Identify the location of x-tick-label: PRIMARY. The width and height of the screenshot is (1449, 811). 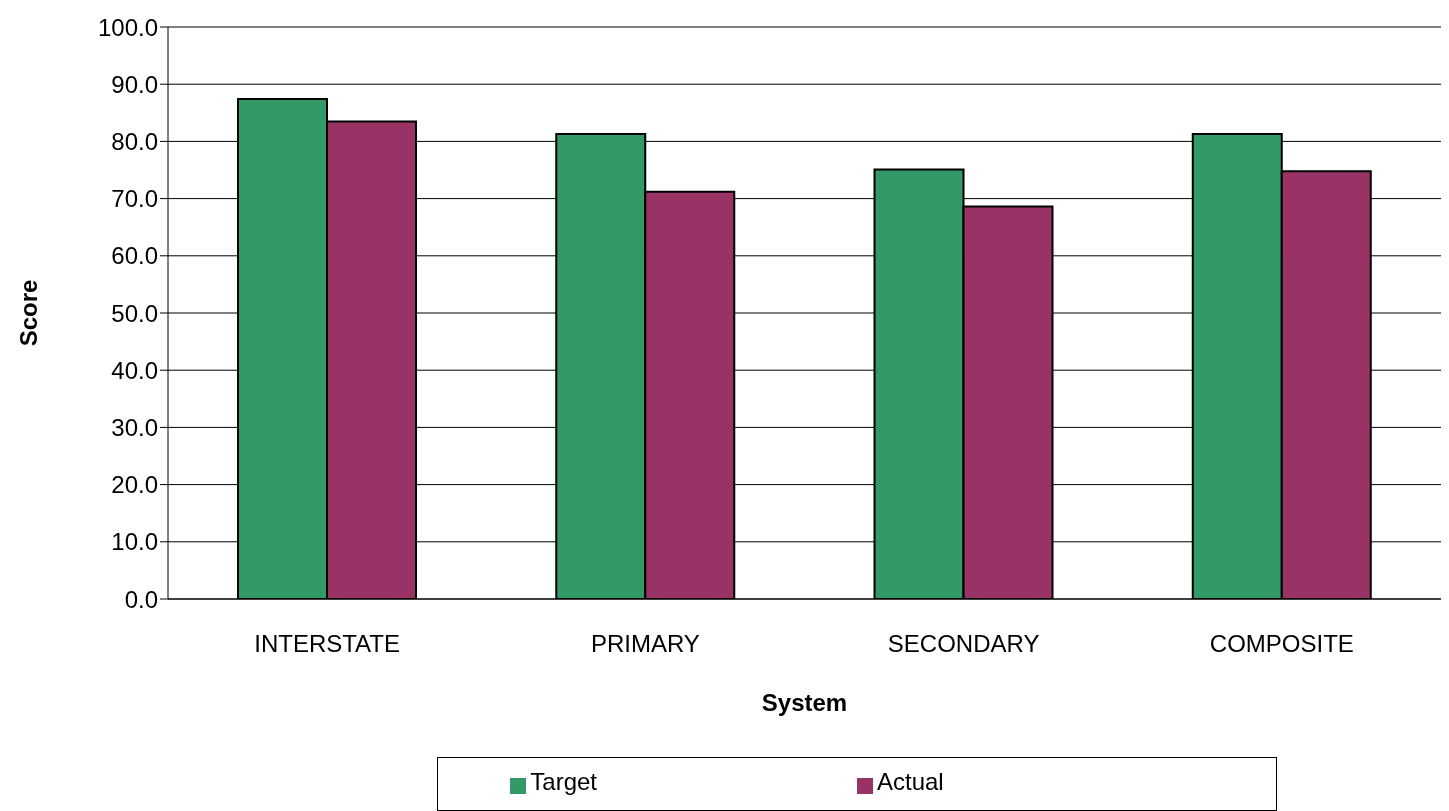
(645, 644).